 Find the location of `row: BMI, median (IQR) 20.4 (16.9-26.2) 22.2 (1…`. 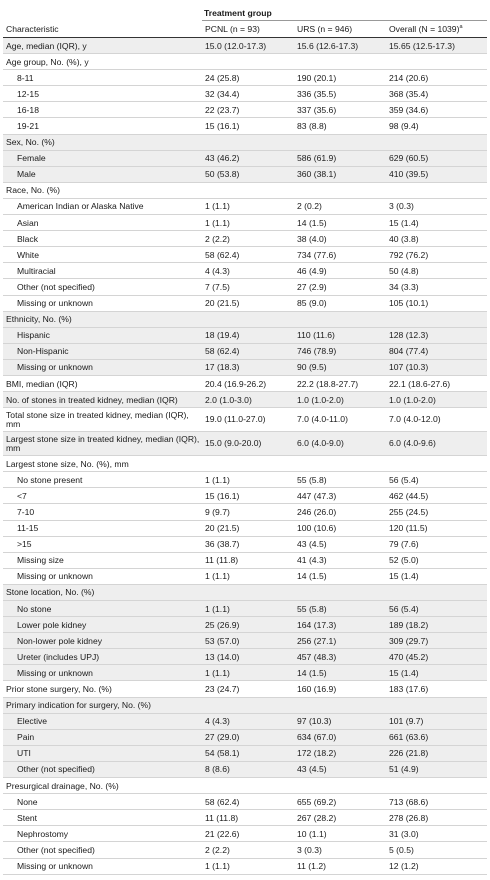

row: BMI, median (IQR) 20.4 (16.9-26.2) 22.2 (1… is located at coordinates (245, 384).